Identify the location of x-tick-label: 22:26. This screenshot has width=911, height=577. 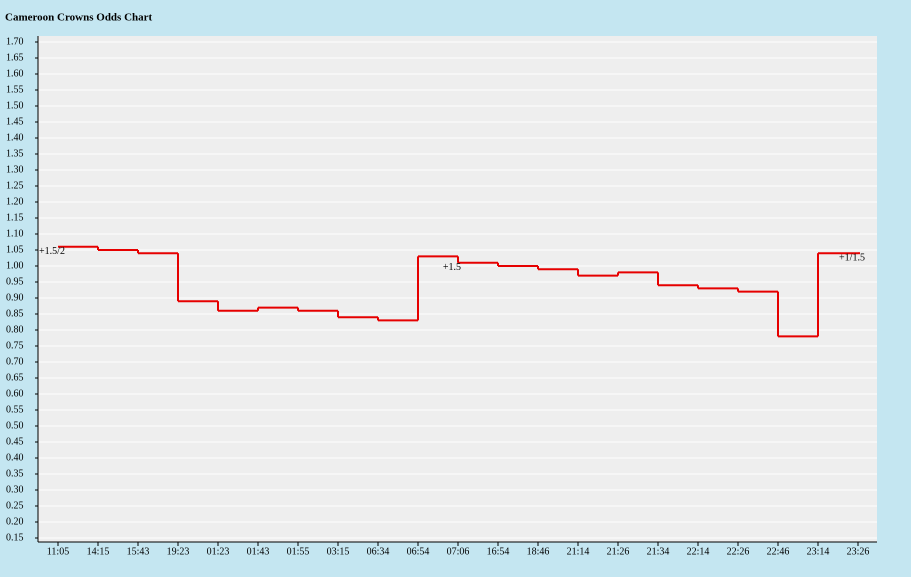
(738, 551).